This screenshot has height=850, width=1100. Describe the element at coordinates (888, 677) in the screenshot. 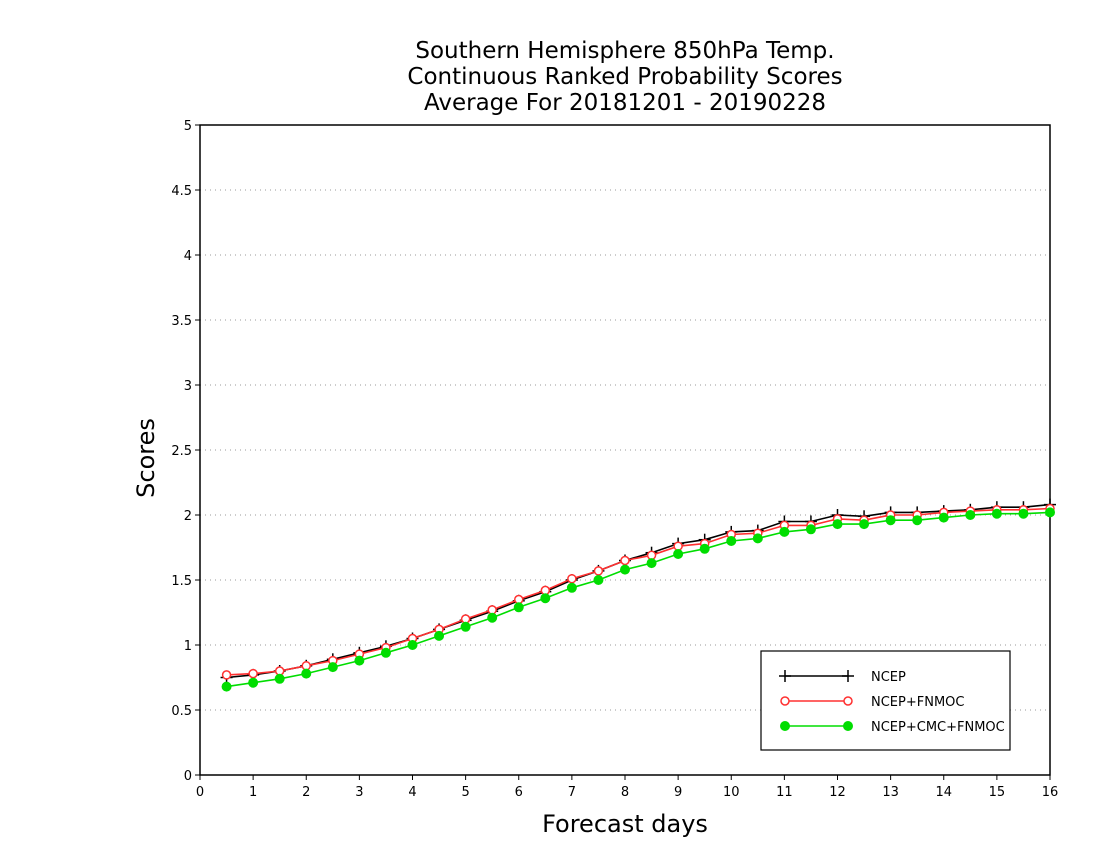

I see `legend-label-0: NCEP` at that location.